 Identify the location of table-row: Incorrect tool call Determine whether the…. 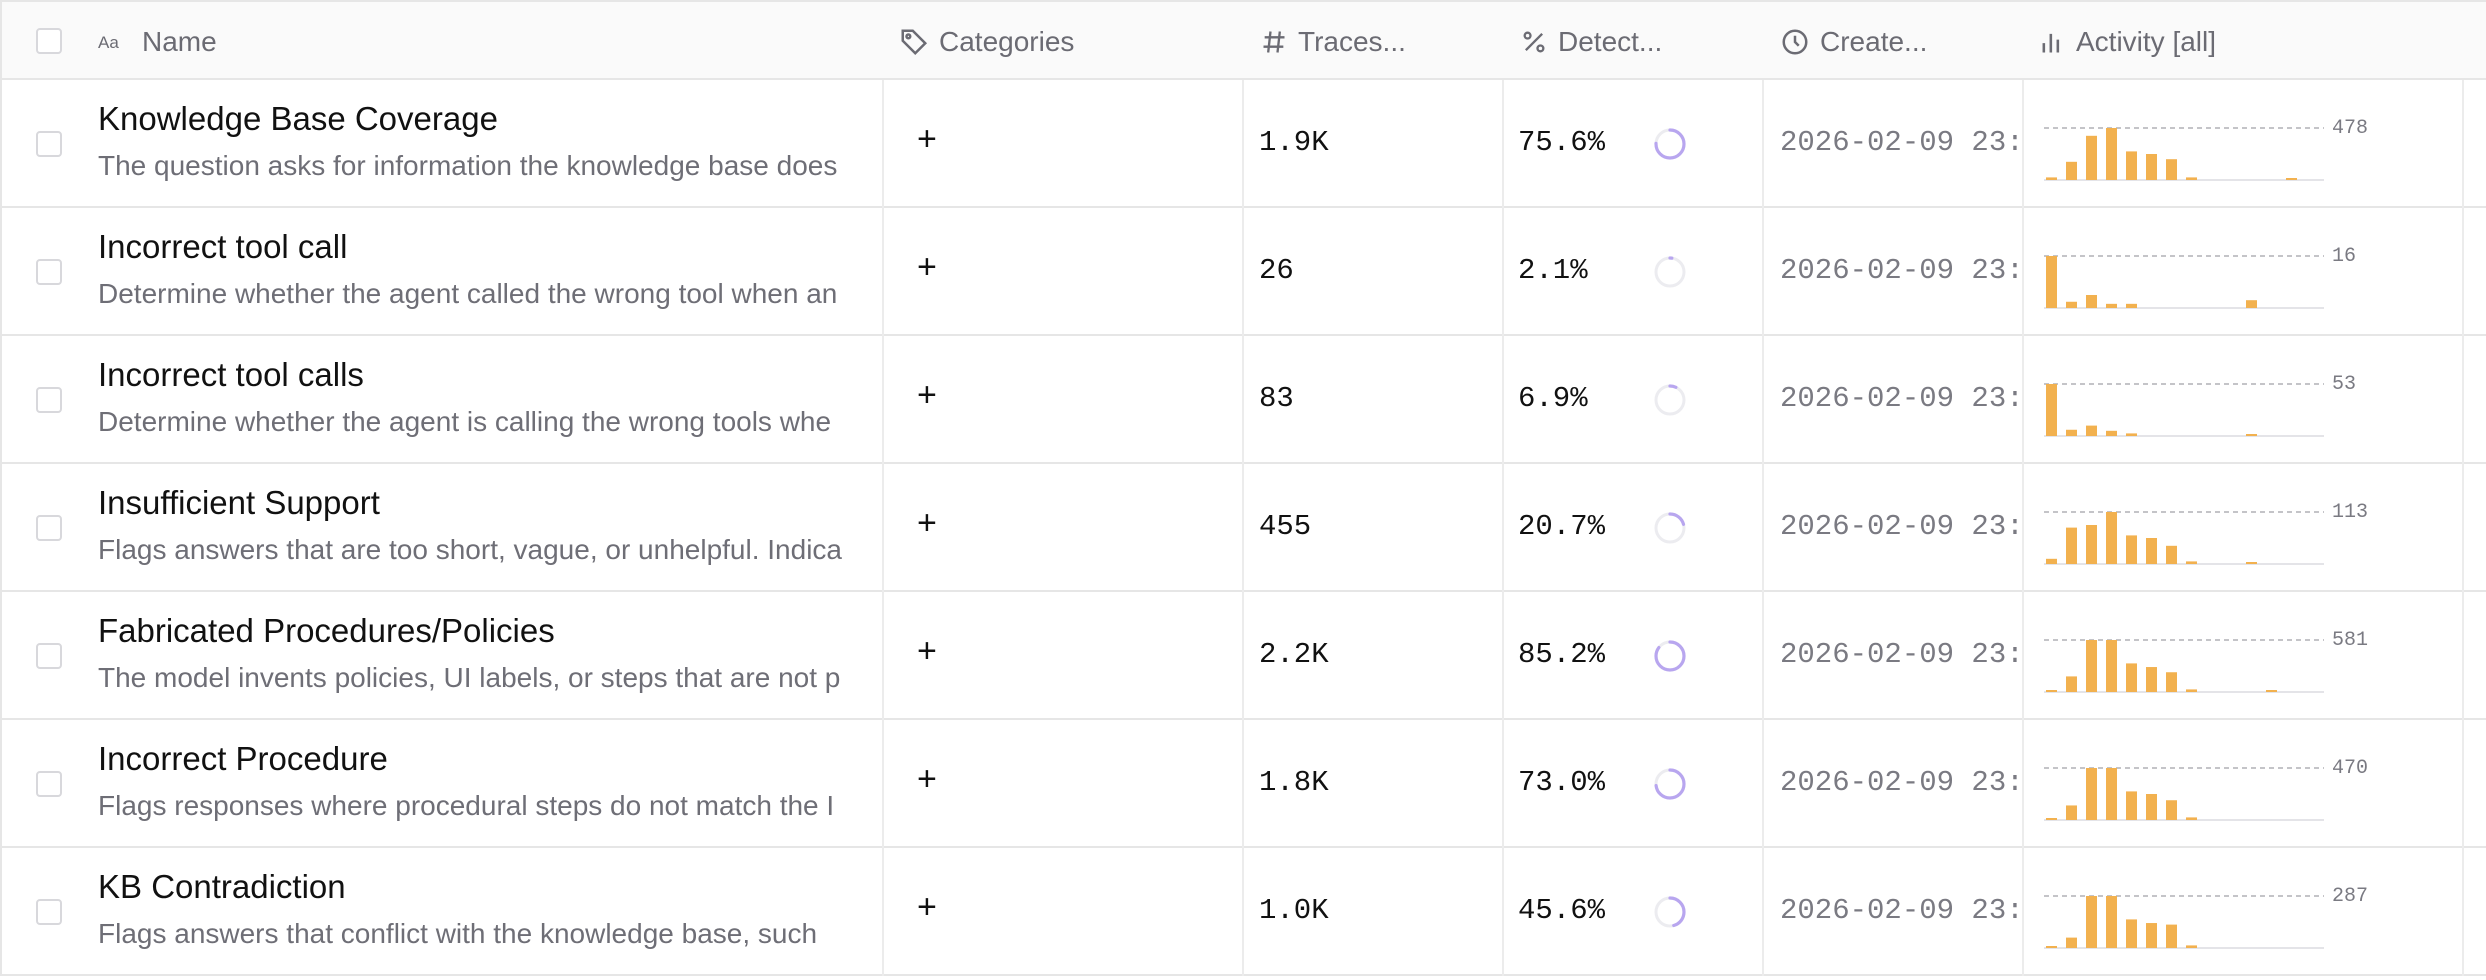
(1243, 272).